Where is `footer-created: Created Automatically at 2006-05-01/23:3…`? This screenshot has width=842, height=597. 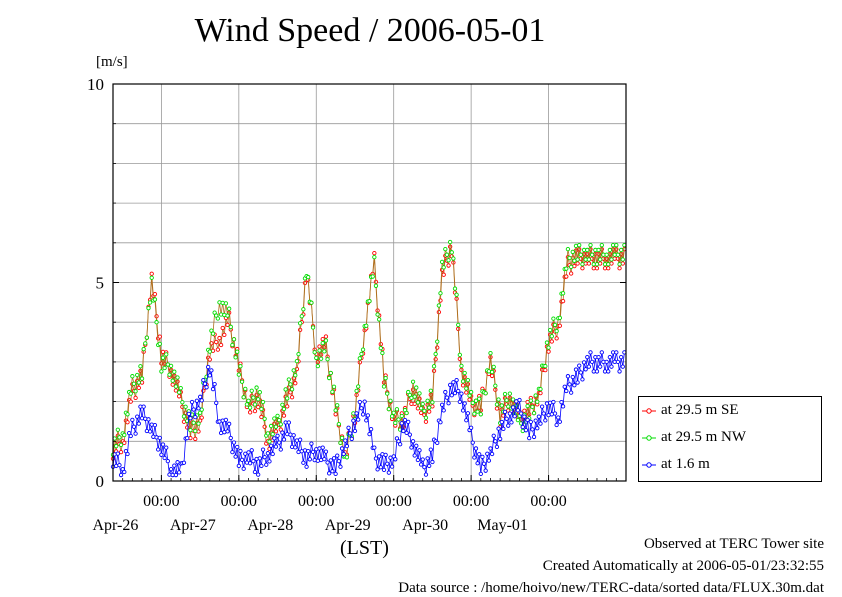
footer-created: Created Automatically at 2006-05-01/23:3… is located at coordinates (683, 566).